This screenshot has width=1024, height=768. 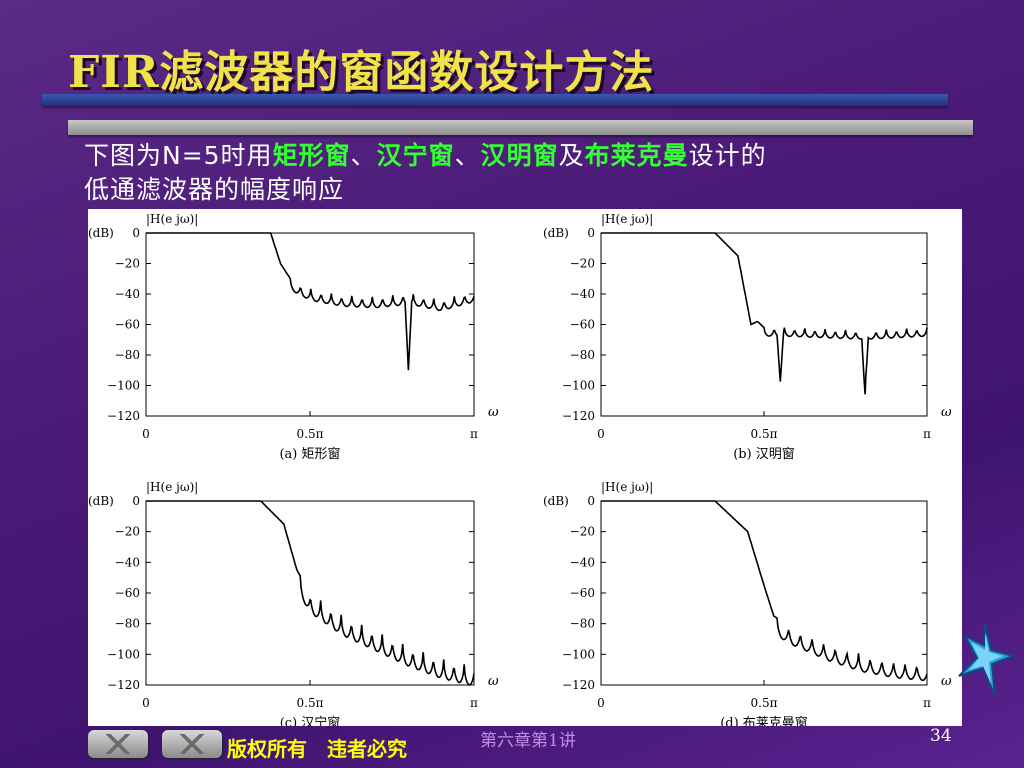 I want to click on x-tick-label-0-1: 0.5π, so click(x=310, y=434).